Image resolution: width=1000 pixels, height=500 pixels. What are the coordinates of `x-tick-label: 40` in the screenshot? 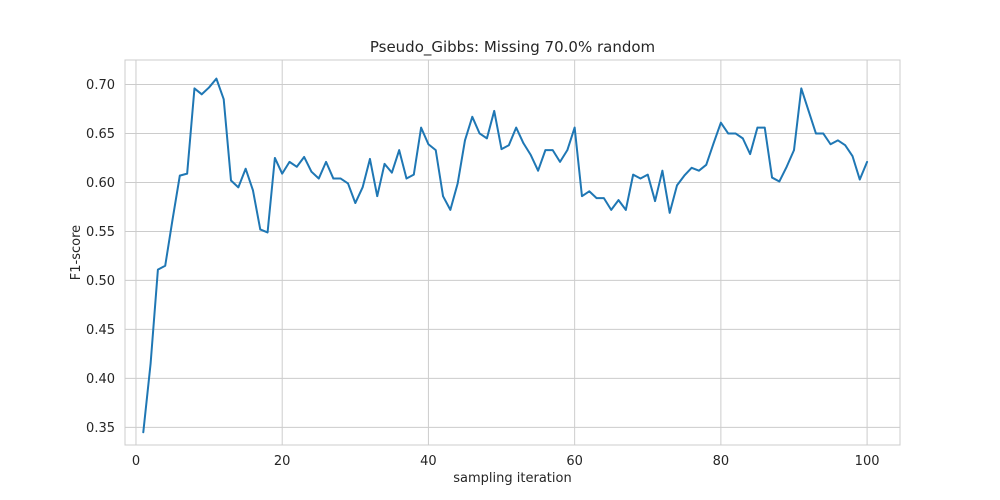 It's located at (428, 461).